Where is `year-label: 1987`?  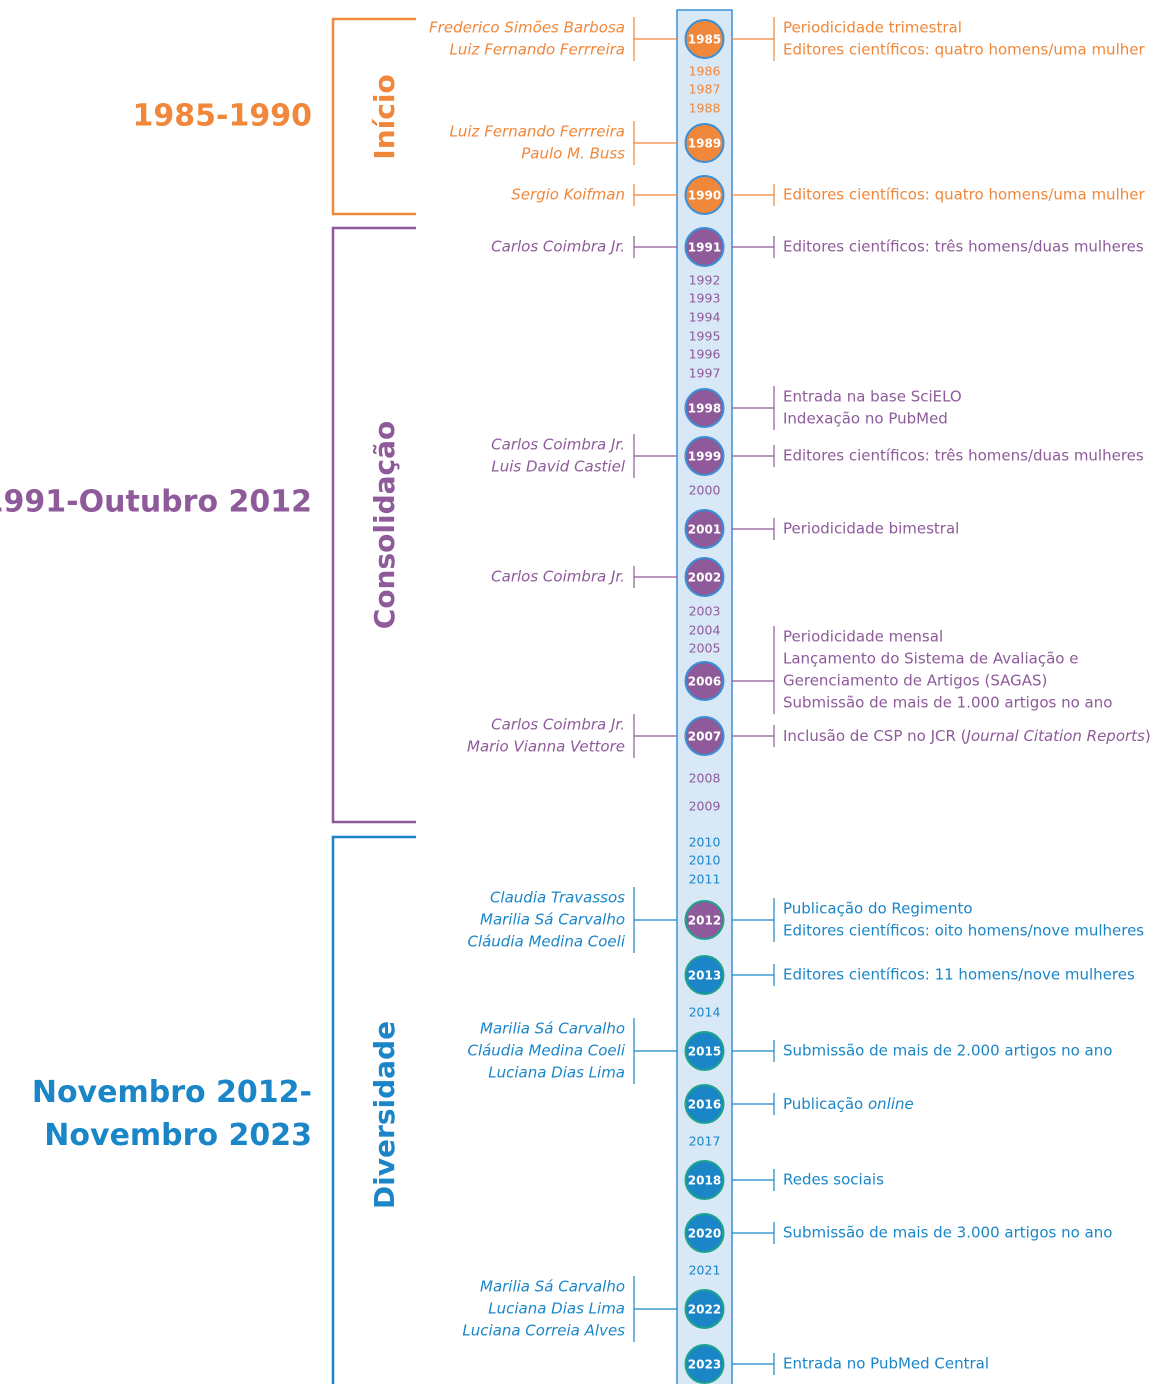 year-label: 1987 is located at coordinates (705, 89).